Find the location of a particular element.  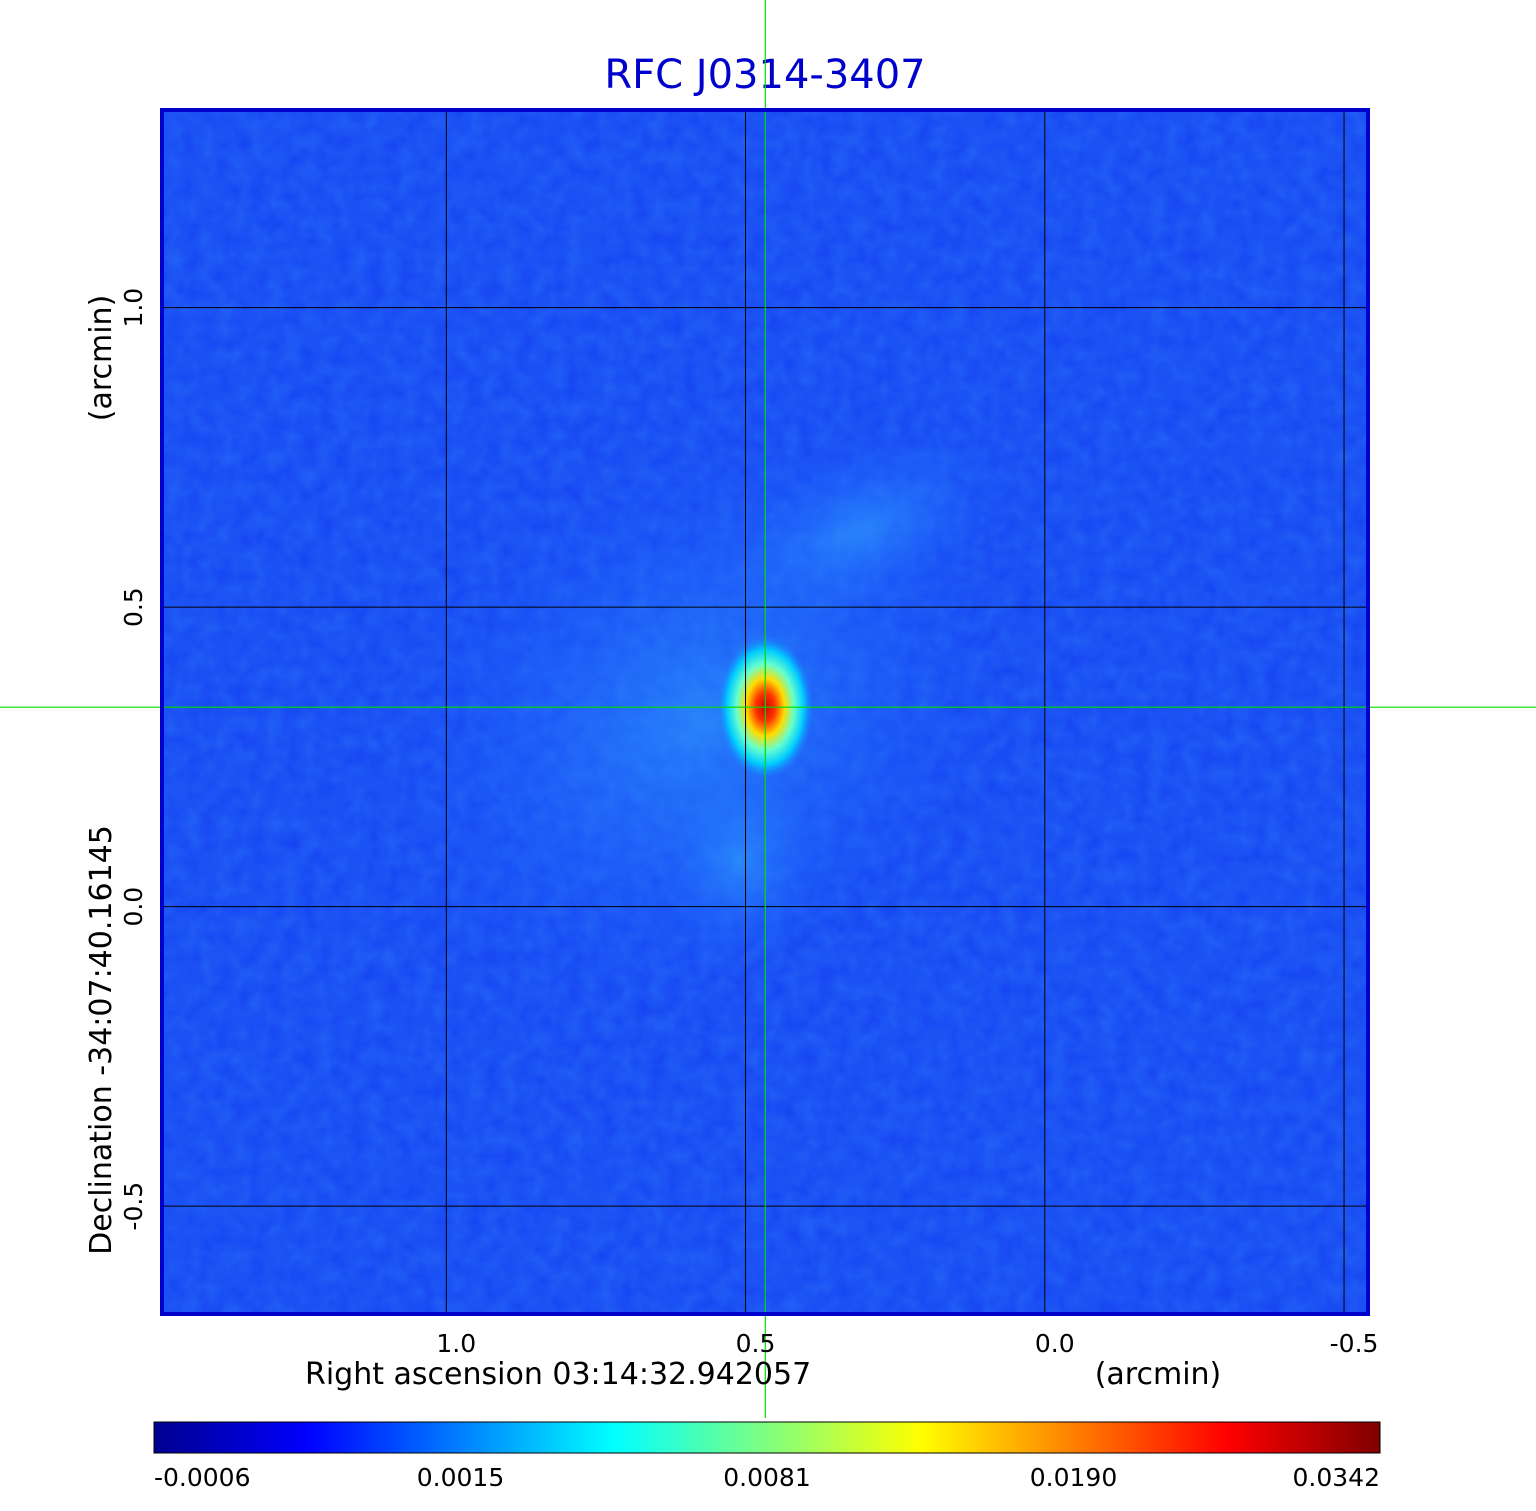

x-tick-label-1: 0.5 is located at coordinates (756, 1343).